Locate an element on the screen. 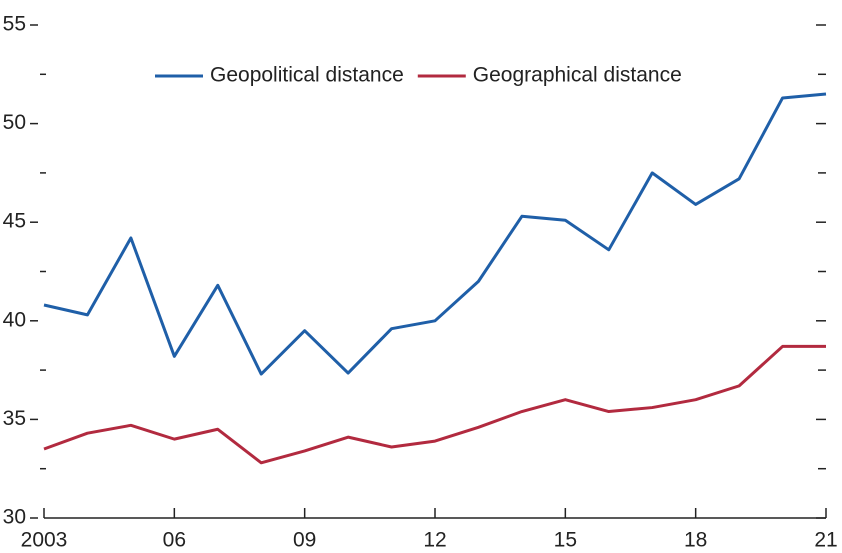  y-tick-label: 50 is located at coordinates (14, 122).